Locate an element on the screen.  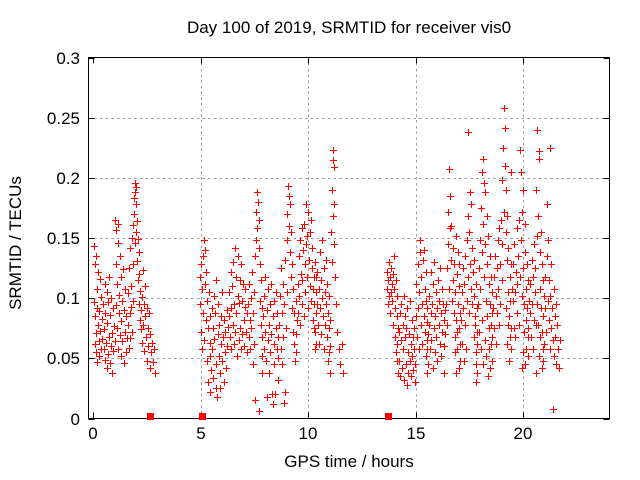
x-tick-label: 20 is located at coordinates (523, 433).